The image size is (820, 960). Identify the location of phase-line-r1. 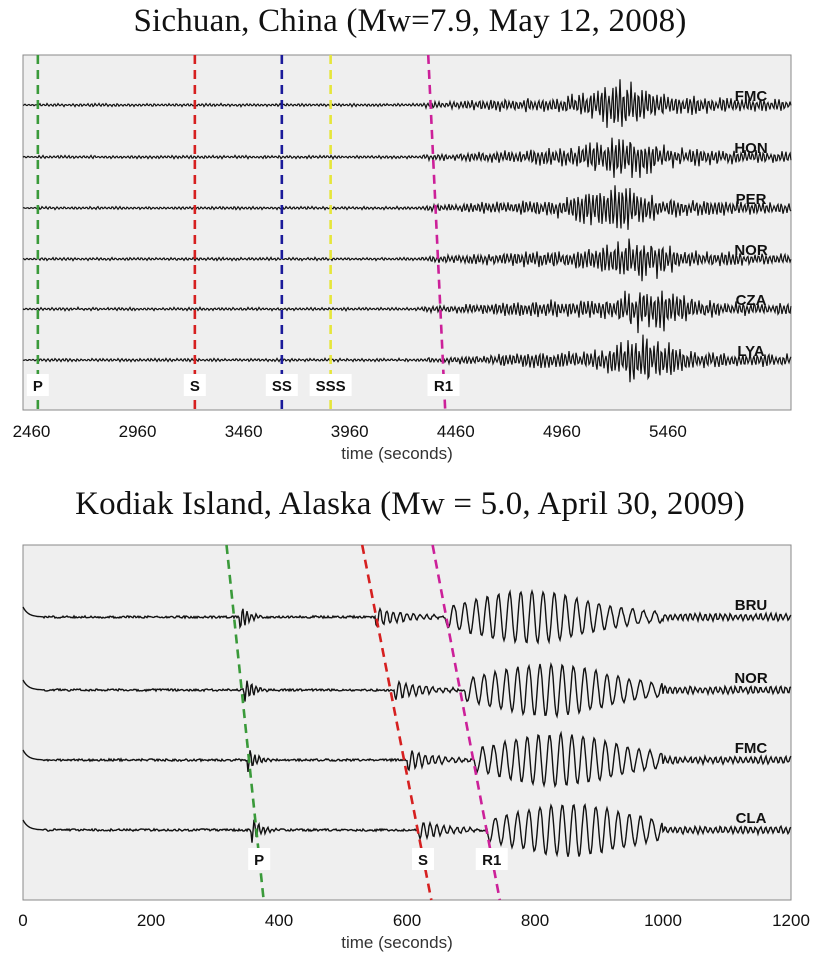
(466, 722).